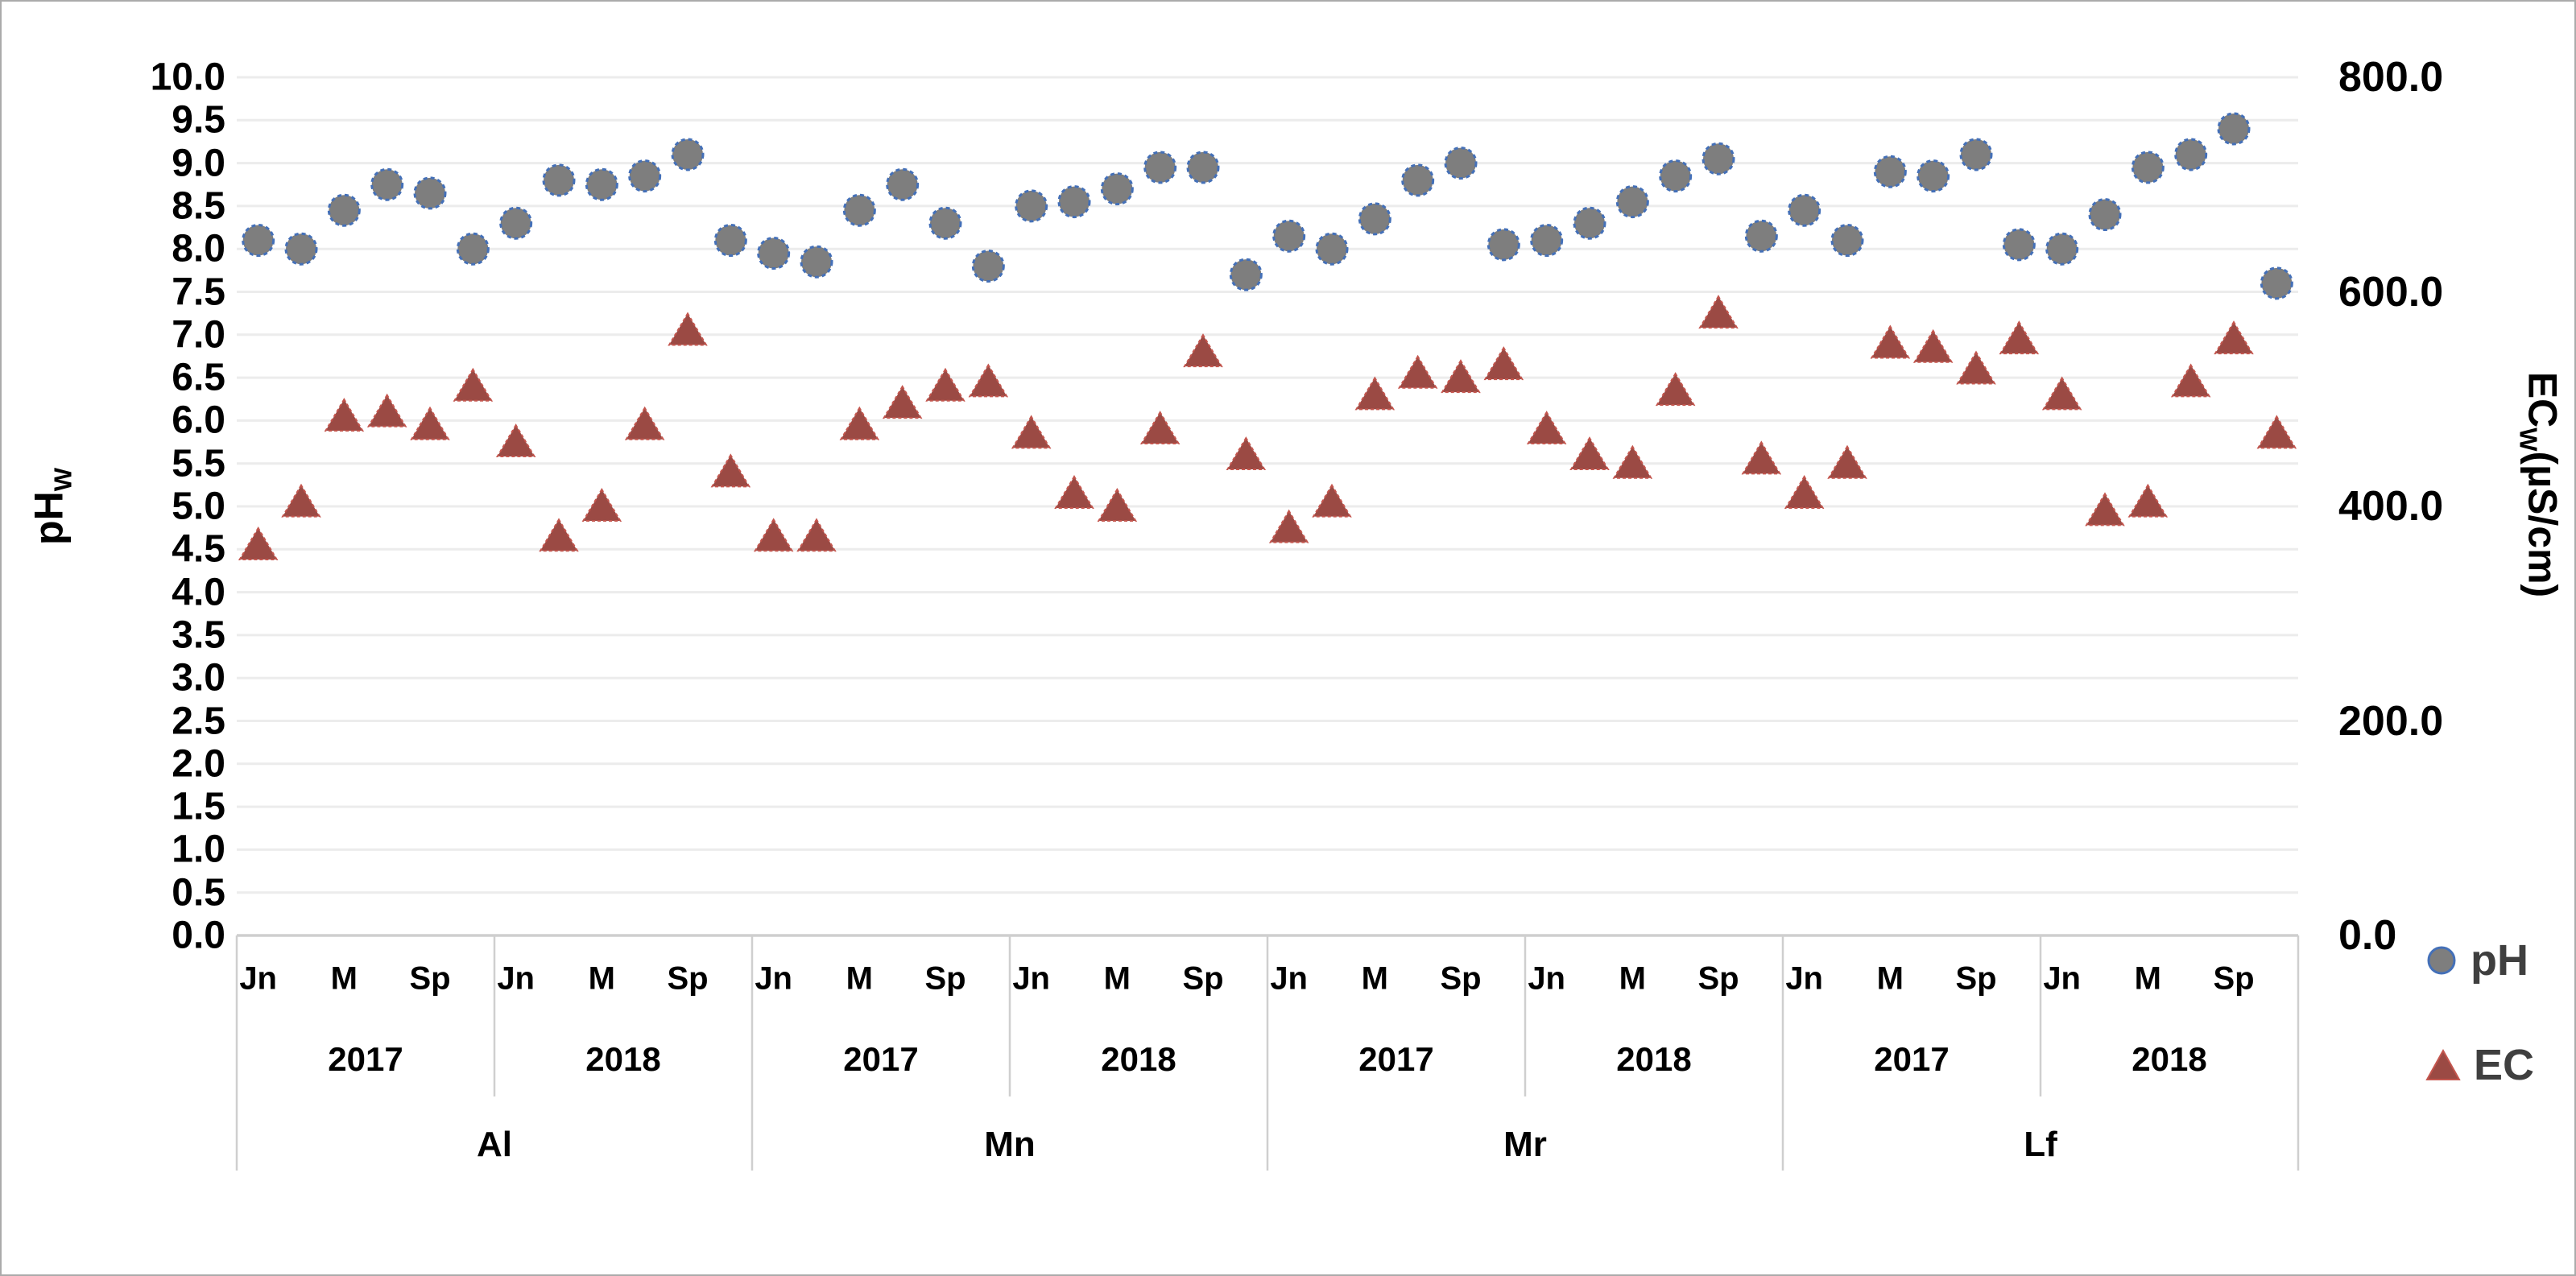 The image size is (2576, 1276). I want to click on legend-item-ph: pH, so click(2479, 960).